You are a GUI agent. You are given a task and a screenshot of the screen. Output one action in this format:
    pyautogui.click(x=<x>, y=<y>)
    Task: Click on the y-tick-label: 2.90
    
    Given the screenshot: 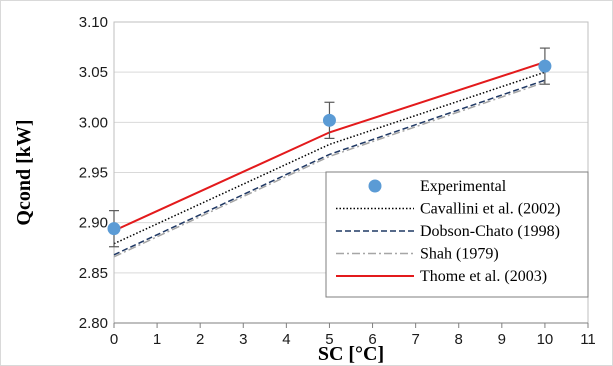 What is the action you would take?
    pyautogui.click(x=93, y=223)
    